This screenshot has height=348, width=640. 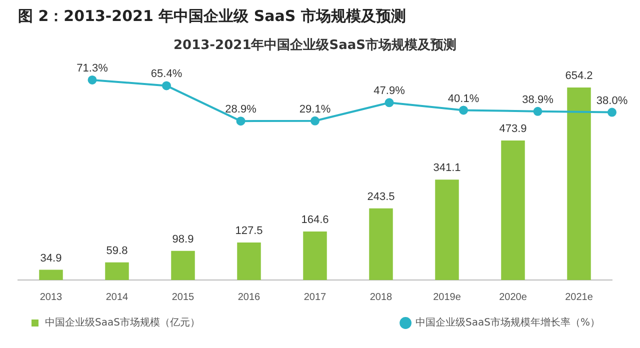 What do you see at coordinates (315, 109) in the screenshot?
I see `data-label: 29.1%` at bounding box center [315, 109].